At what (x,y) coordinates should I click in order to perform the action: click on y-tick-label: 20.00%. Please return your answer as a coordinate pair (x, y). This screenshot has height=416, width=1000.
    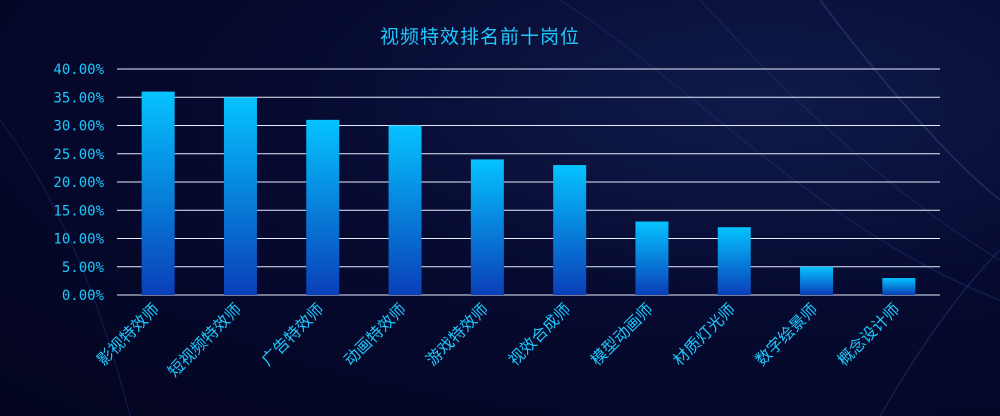
    Looking at the image, I should click on (78, 183).